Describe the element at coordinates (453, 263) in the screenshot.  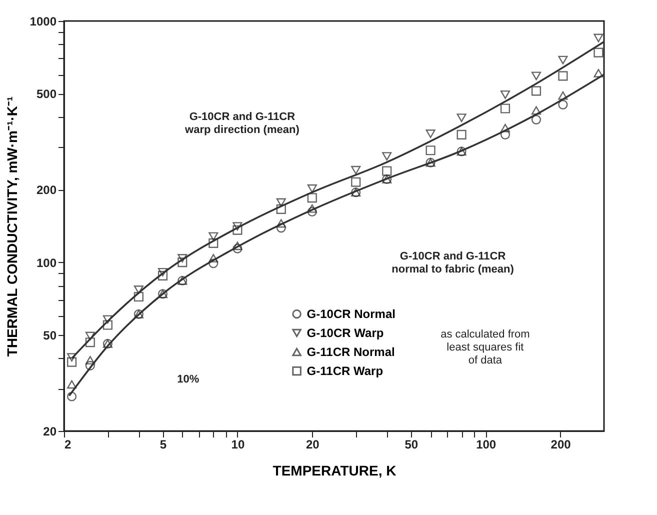
I see `annotation: G-10CR and G-11CR normal to fabric (mean)` at that location.